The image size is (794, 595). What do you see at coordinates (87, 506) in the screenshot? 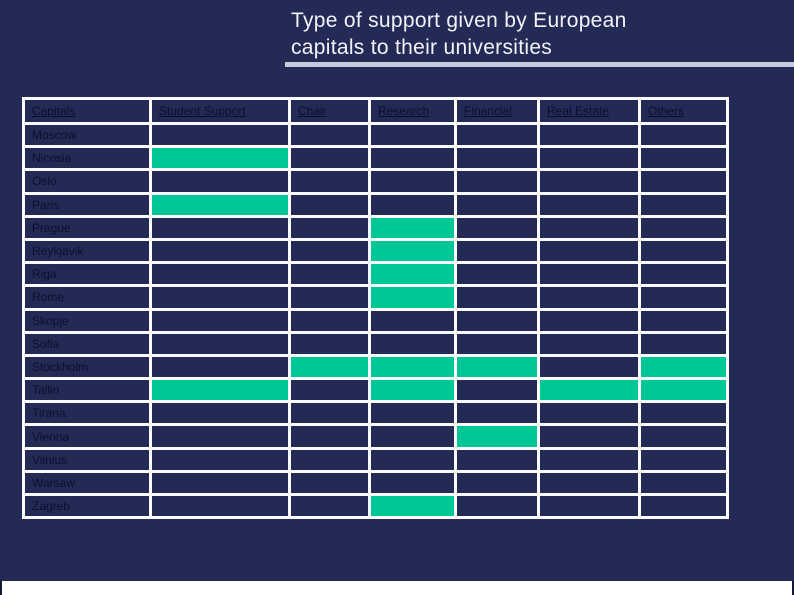
I see `capital-cell: Zagreb` at bounding box center [87, 506].